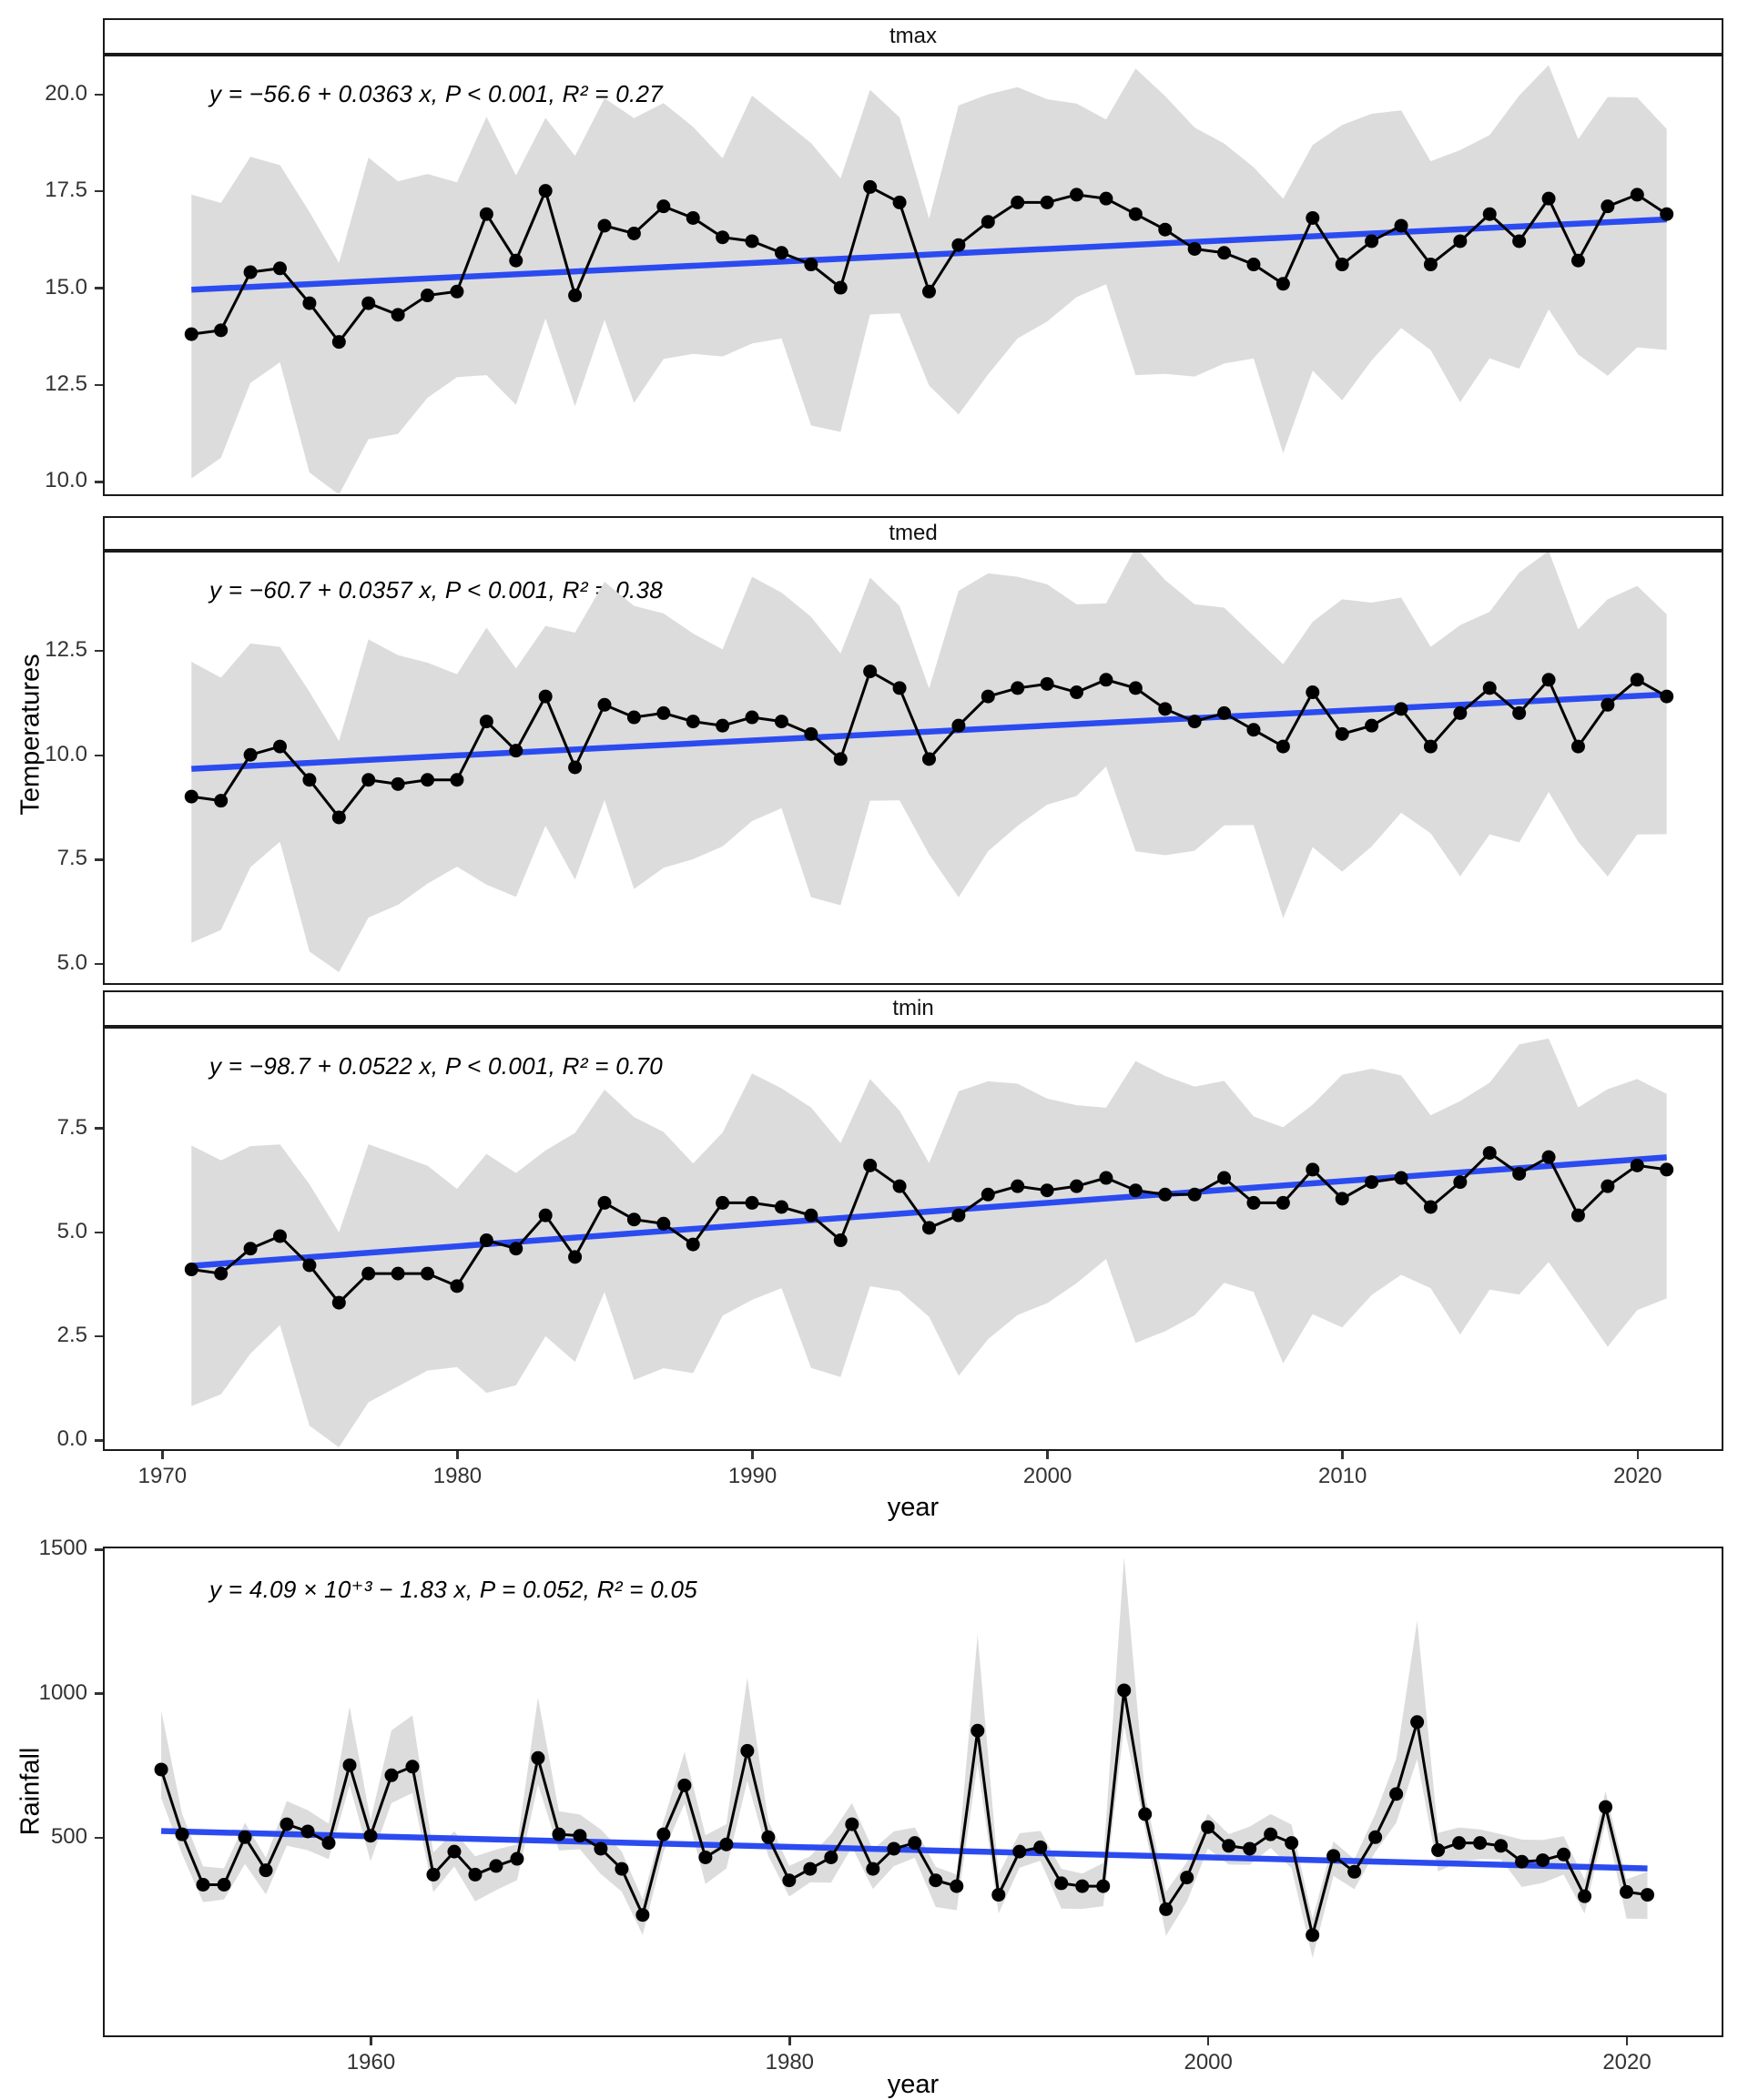 The height and width of the screenshot is (2100, 1748). I want to click on trend-line, so click(929, 731).